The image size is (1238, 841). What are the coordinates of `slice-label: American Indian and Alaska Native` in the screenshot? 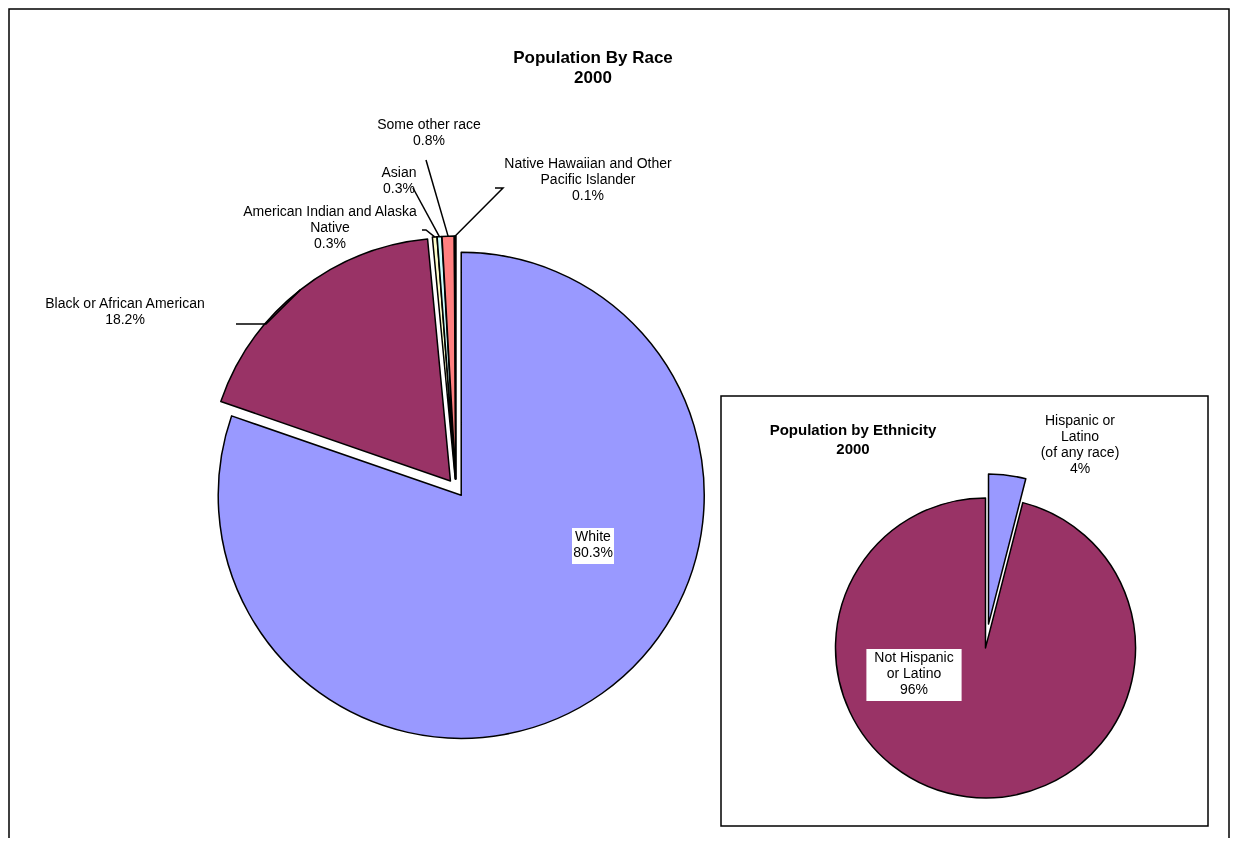 It's located at (330, 219).